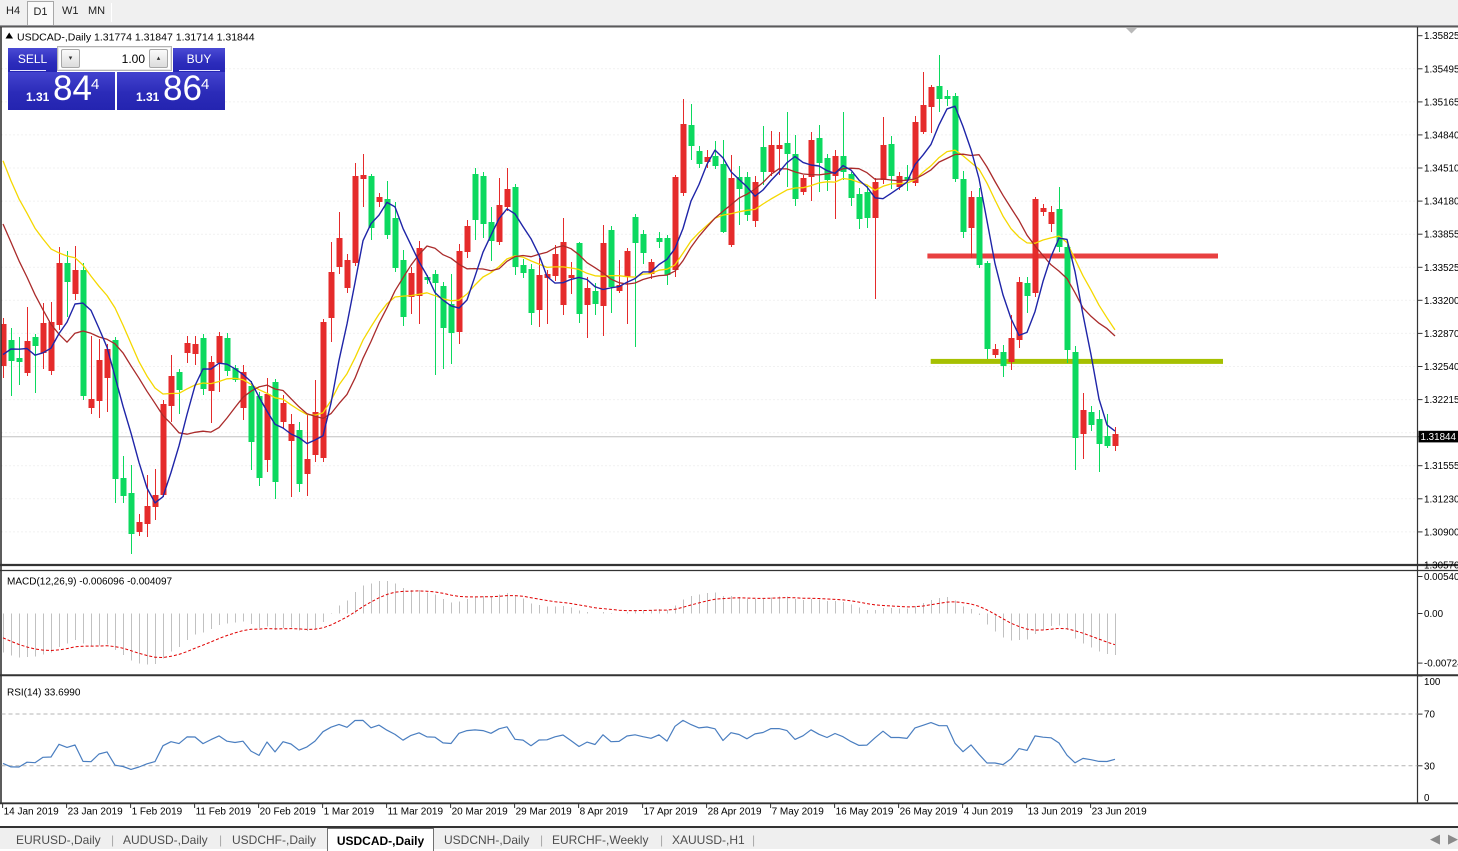 The image size is (1458, 851). Describe the element at coordinates (1441, 334) in the screenshot. I see `svg-text: 1.32870` at that location.